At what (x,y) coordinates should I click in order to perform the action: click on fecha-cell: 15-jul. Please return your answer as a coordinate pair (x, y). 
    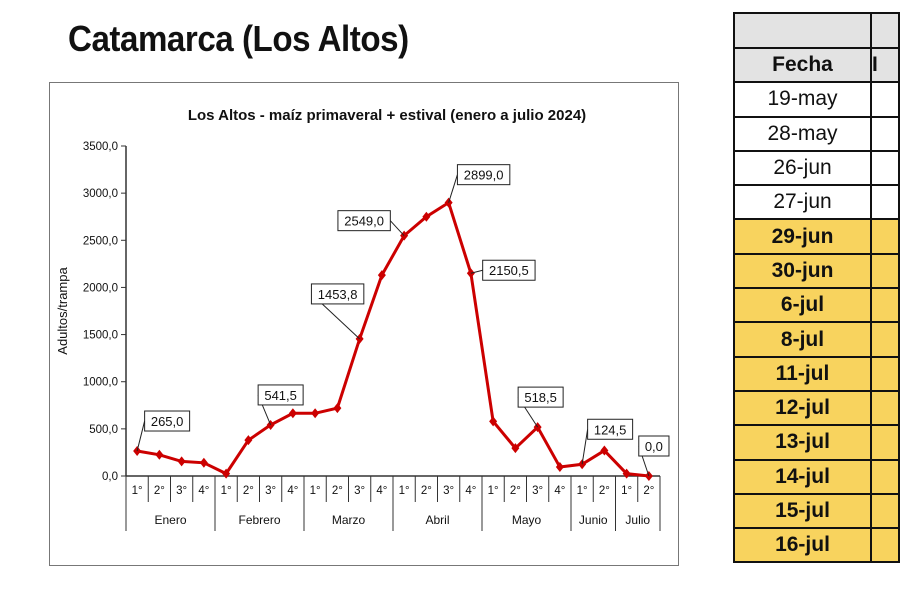
    Looking at the image, I should click on (802, 511).